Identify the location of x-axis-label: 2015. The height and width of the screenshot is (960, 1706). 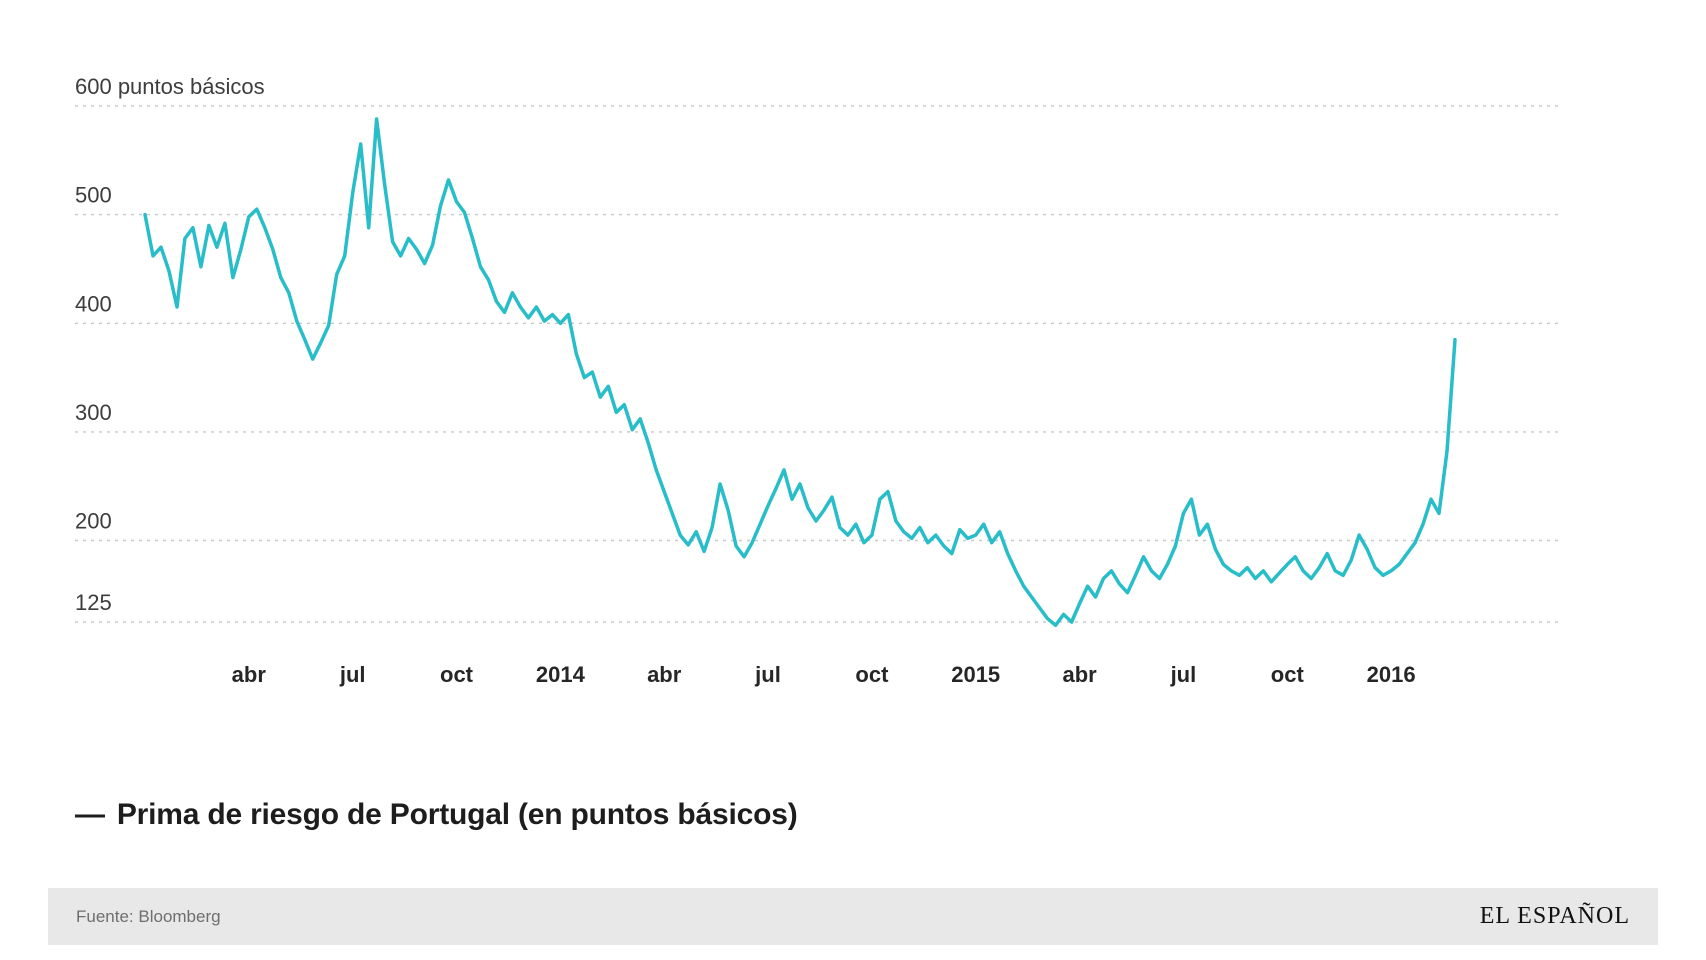
(975, 674).